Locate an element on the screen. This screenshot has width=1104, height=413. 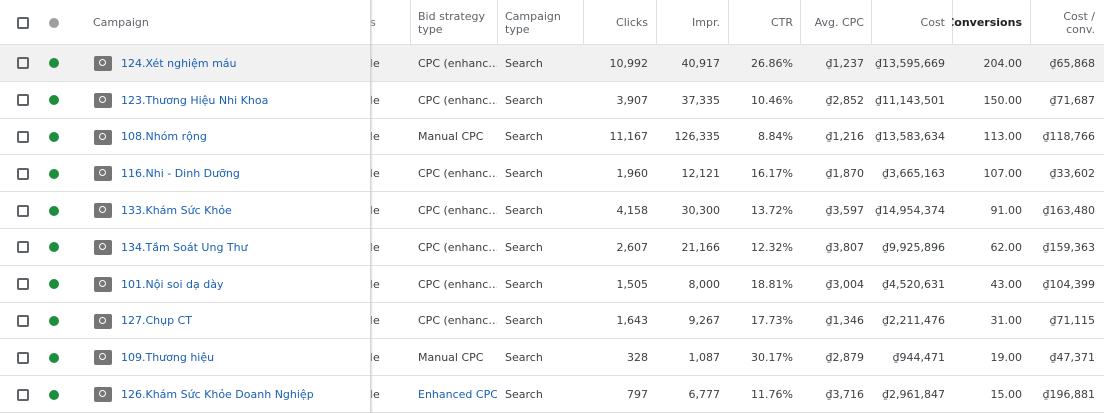
cost-per-conversion: ₫104,399 is located at coordinates (1069, 284).